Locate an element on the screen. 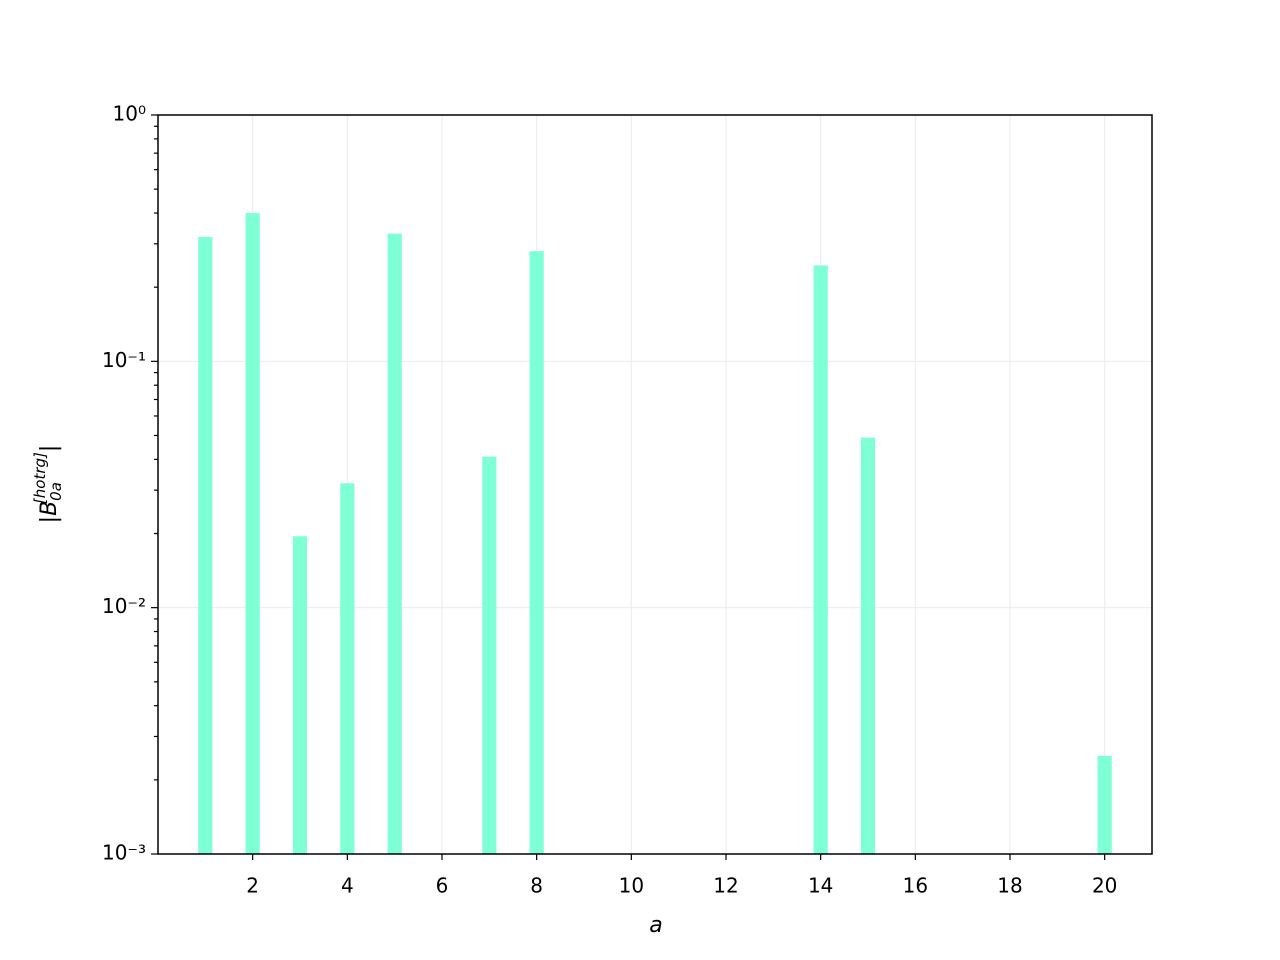 Image resolution: width=1280 pixels, height=960 pixels. y-label-part: | is located at coordinates (49, 448).